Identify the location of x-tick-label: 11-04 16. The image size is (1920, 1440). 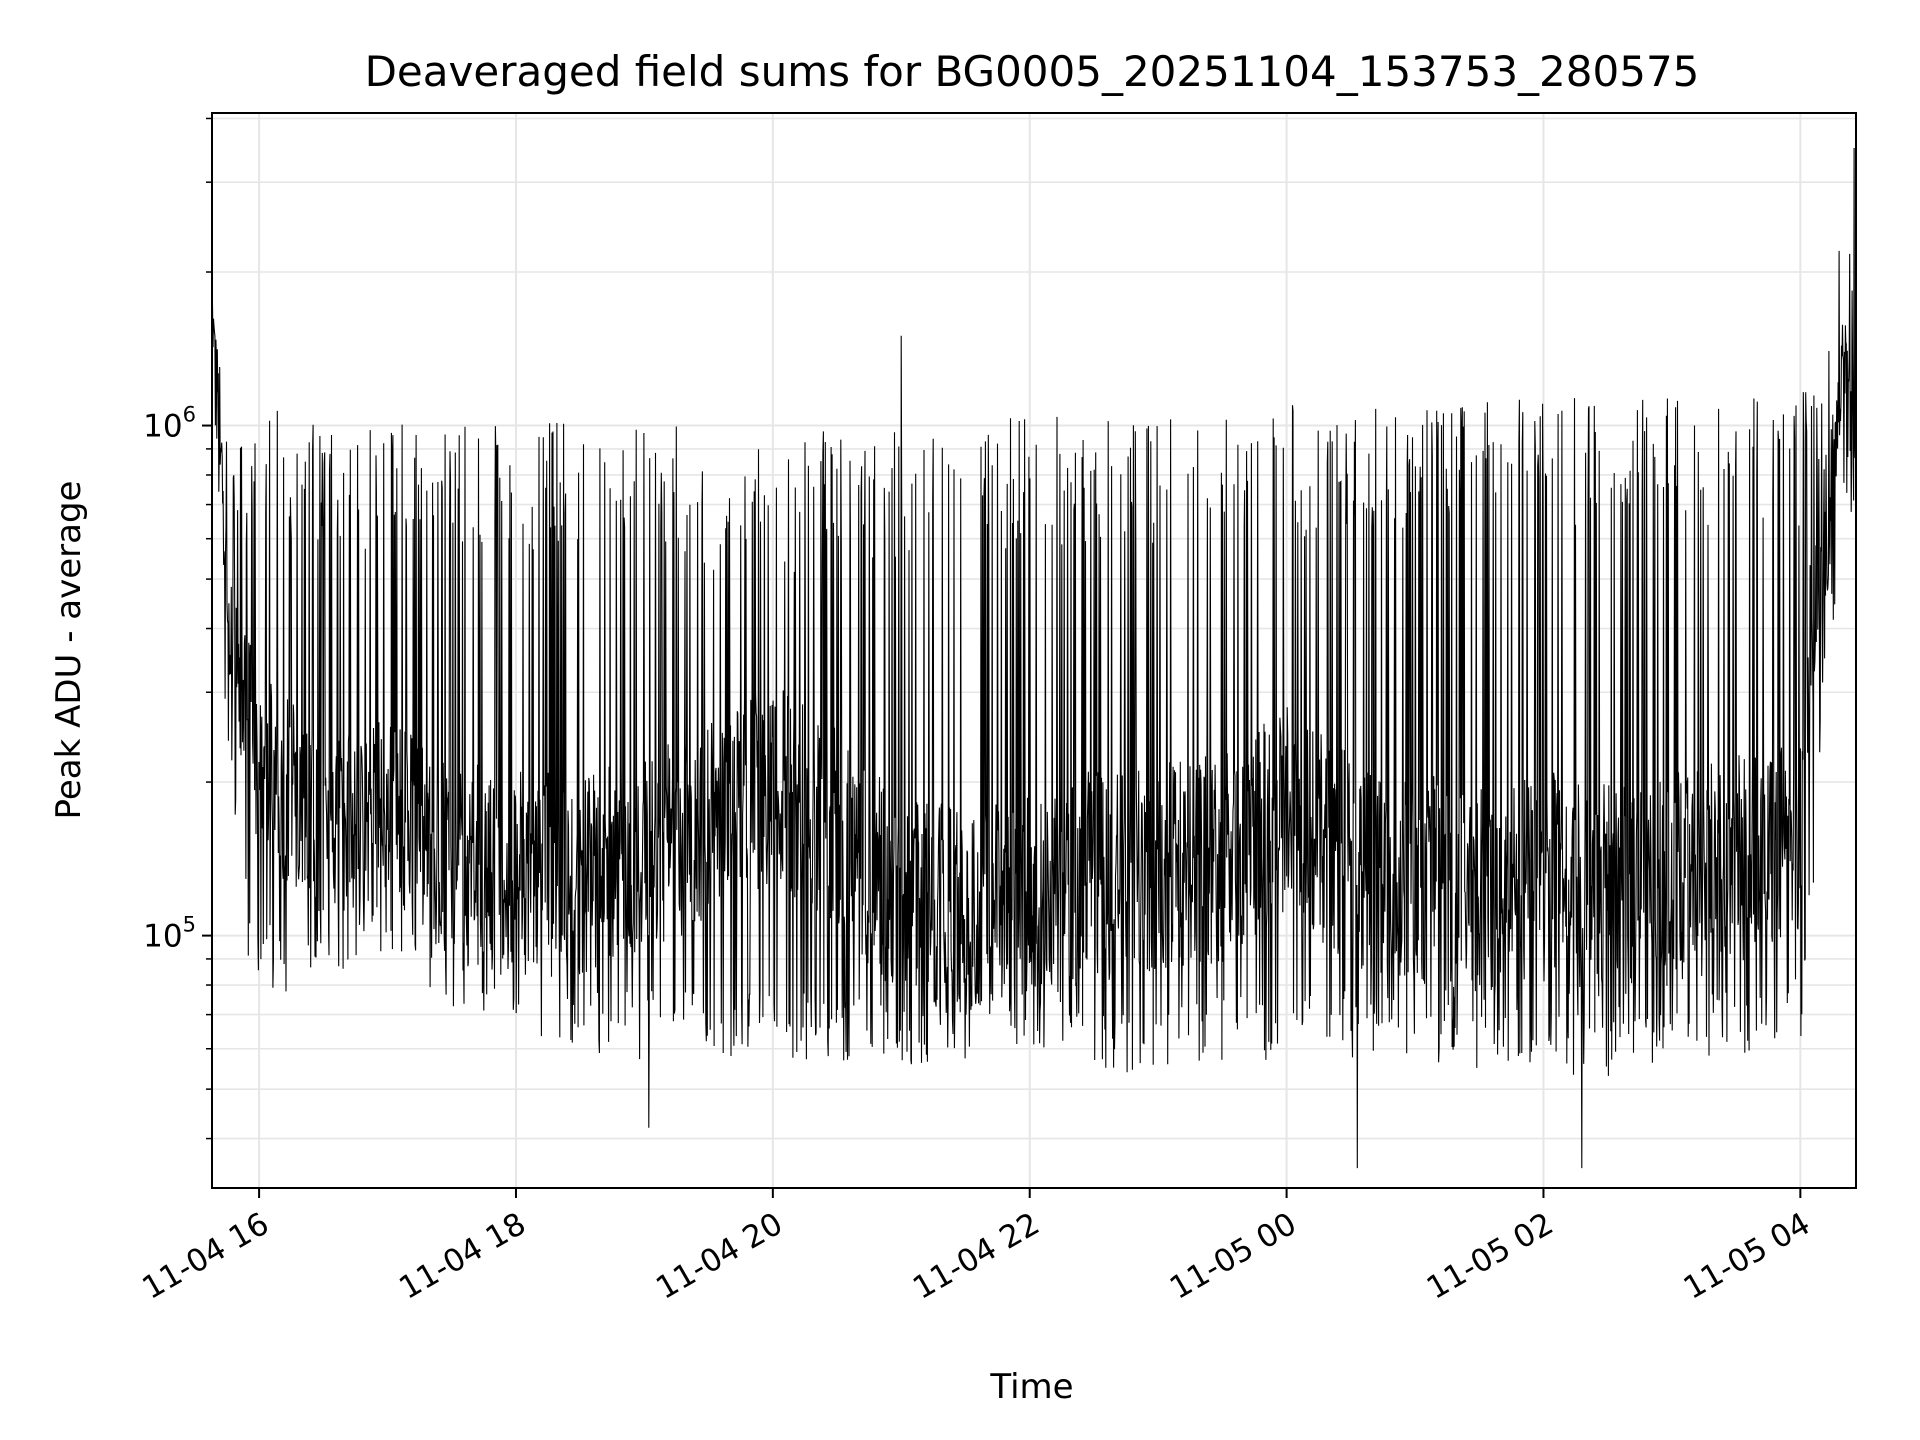
(205, 1256).